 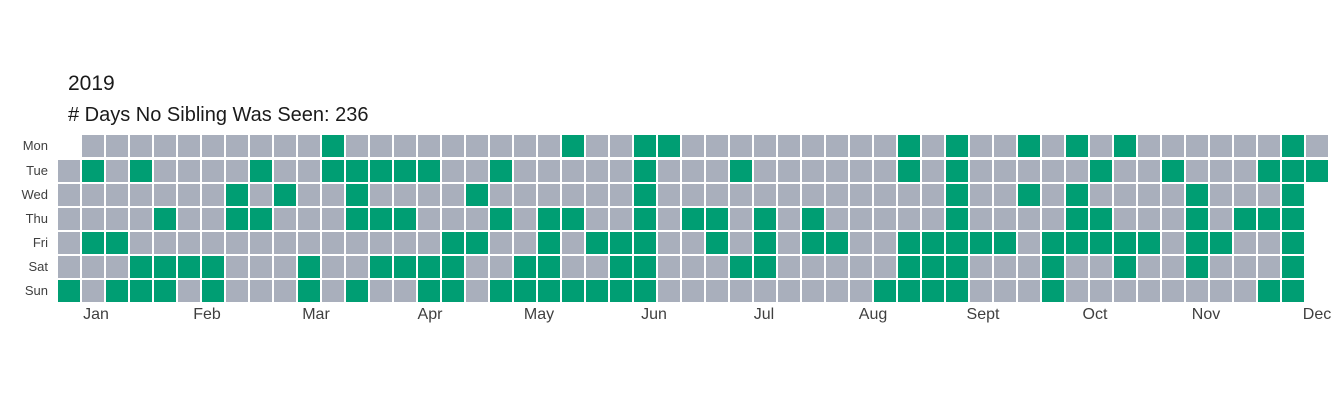 I want to click on day-cell-sat-w11-gray, so click(x=333, y=267).